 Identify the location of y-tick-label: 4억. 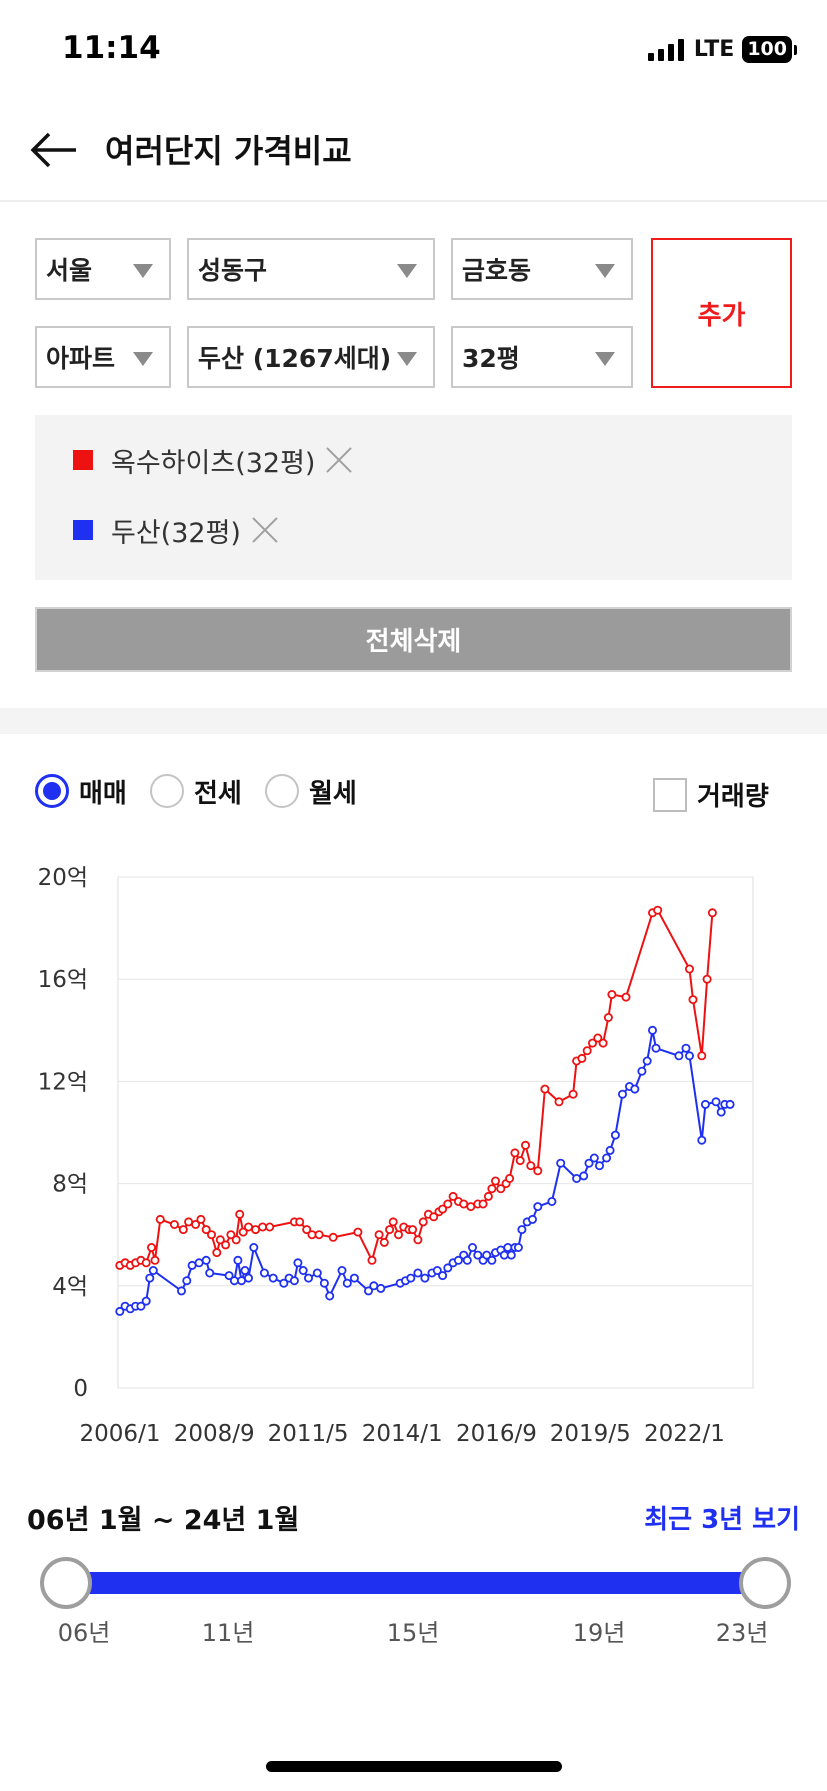
(70, 1287).